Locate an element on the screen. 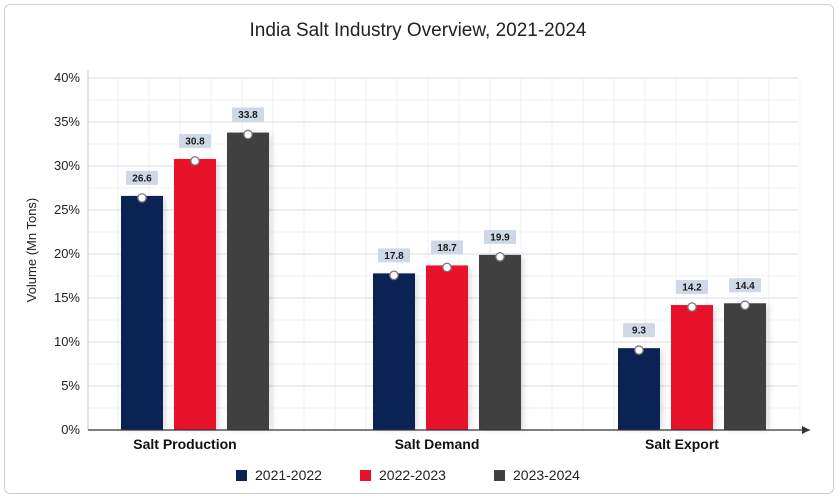  data-label: 30.8 is located at coordinates (195, 141).